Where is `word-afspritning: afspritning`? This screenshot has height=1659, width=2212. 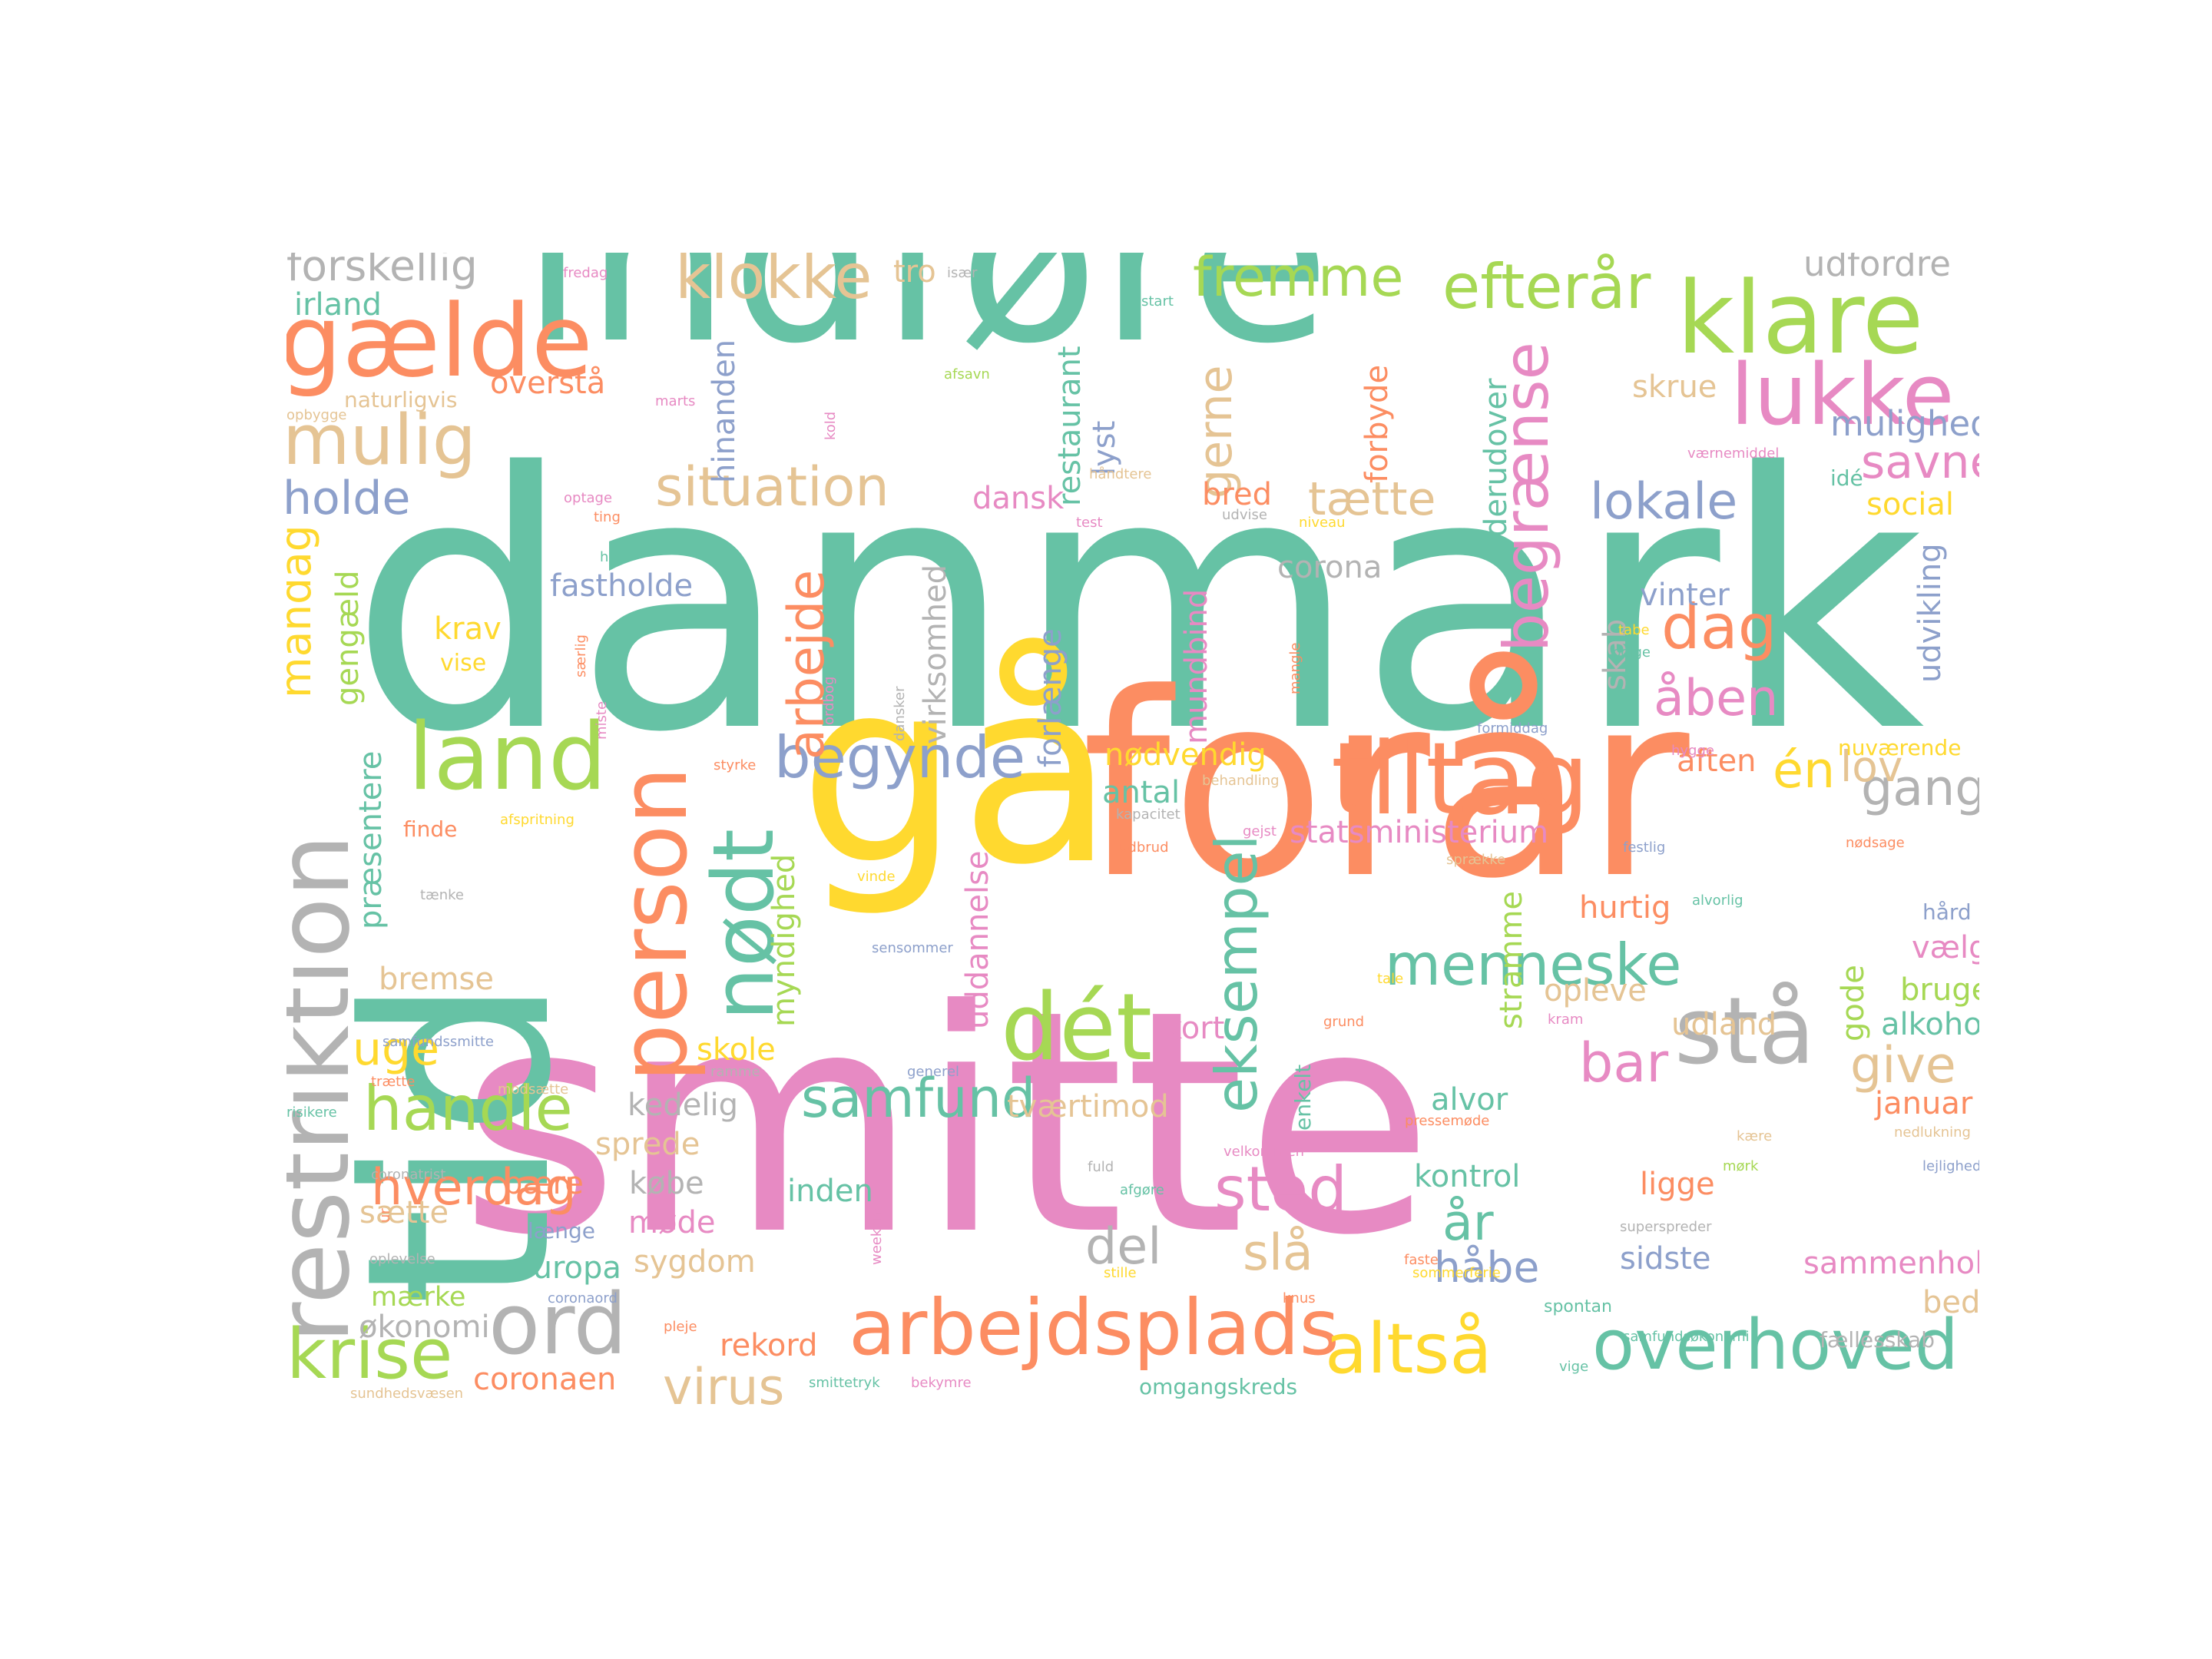 word-afspritning: afspritning is located at coordinates (537, 820).